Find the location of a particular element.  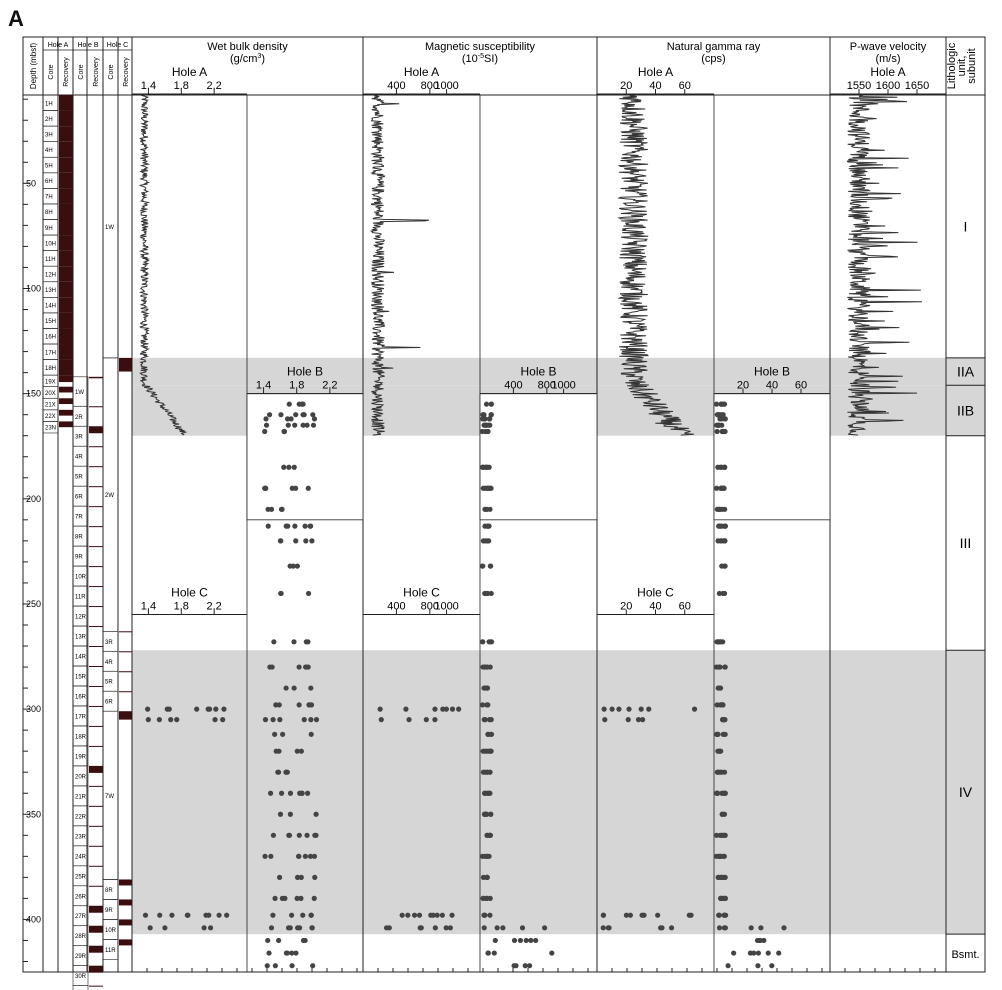

panel-title: P-wave velocity is located at coordinates (888, 47).